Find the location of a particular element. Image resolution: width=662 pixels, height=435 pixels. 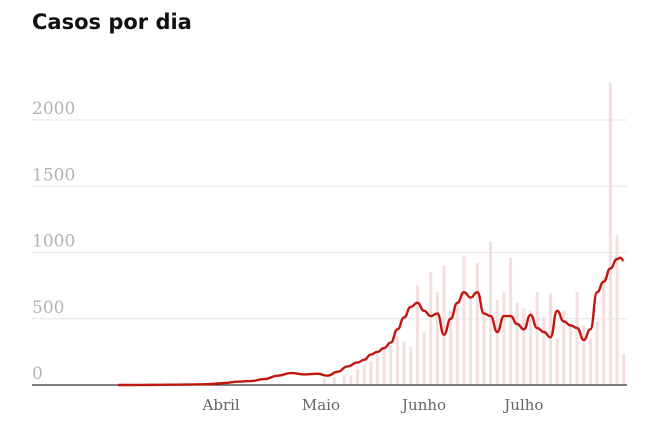

y-axis-ticks: 0 500 1000 1500 2000 is located at coordinates (53, 241).